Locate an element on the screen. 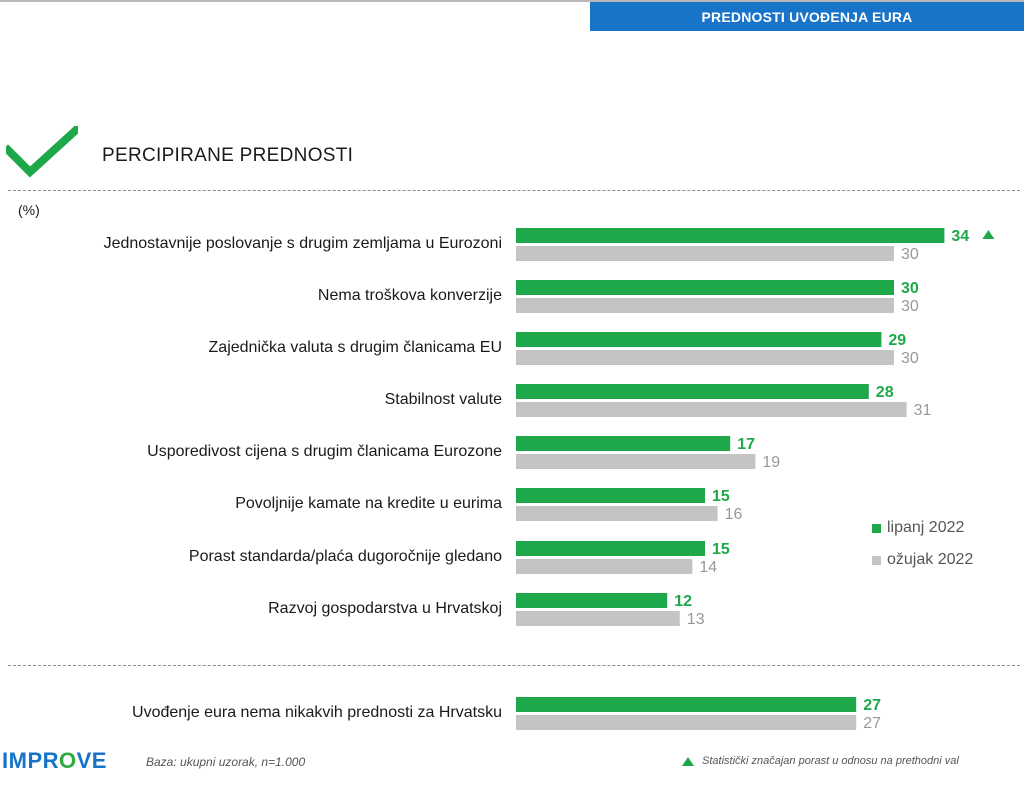 The image size is (1024, 800). category-label: Razvoj gospodarstva u Hrvatskoj is located at coordinates (385, 608).